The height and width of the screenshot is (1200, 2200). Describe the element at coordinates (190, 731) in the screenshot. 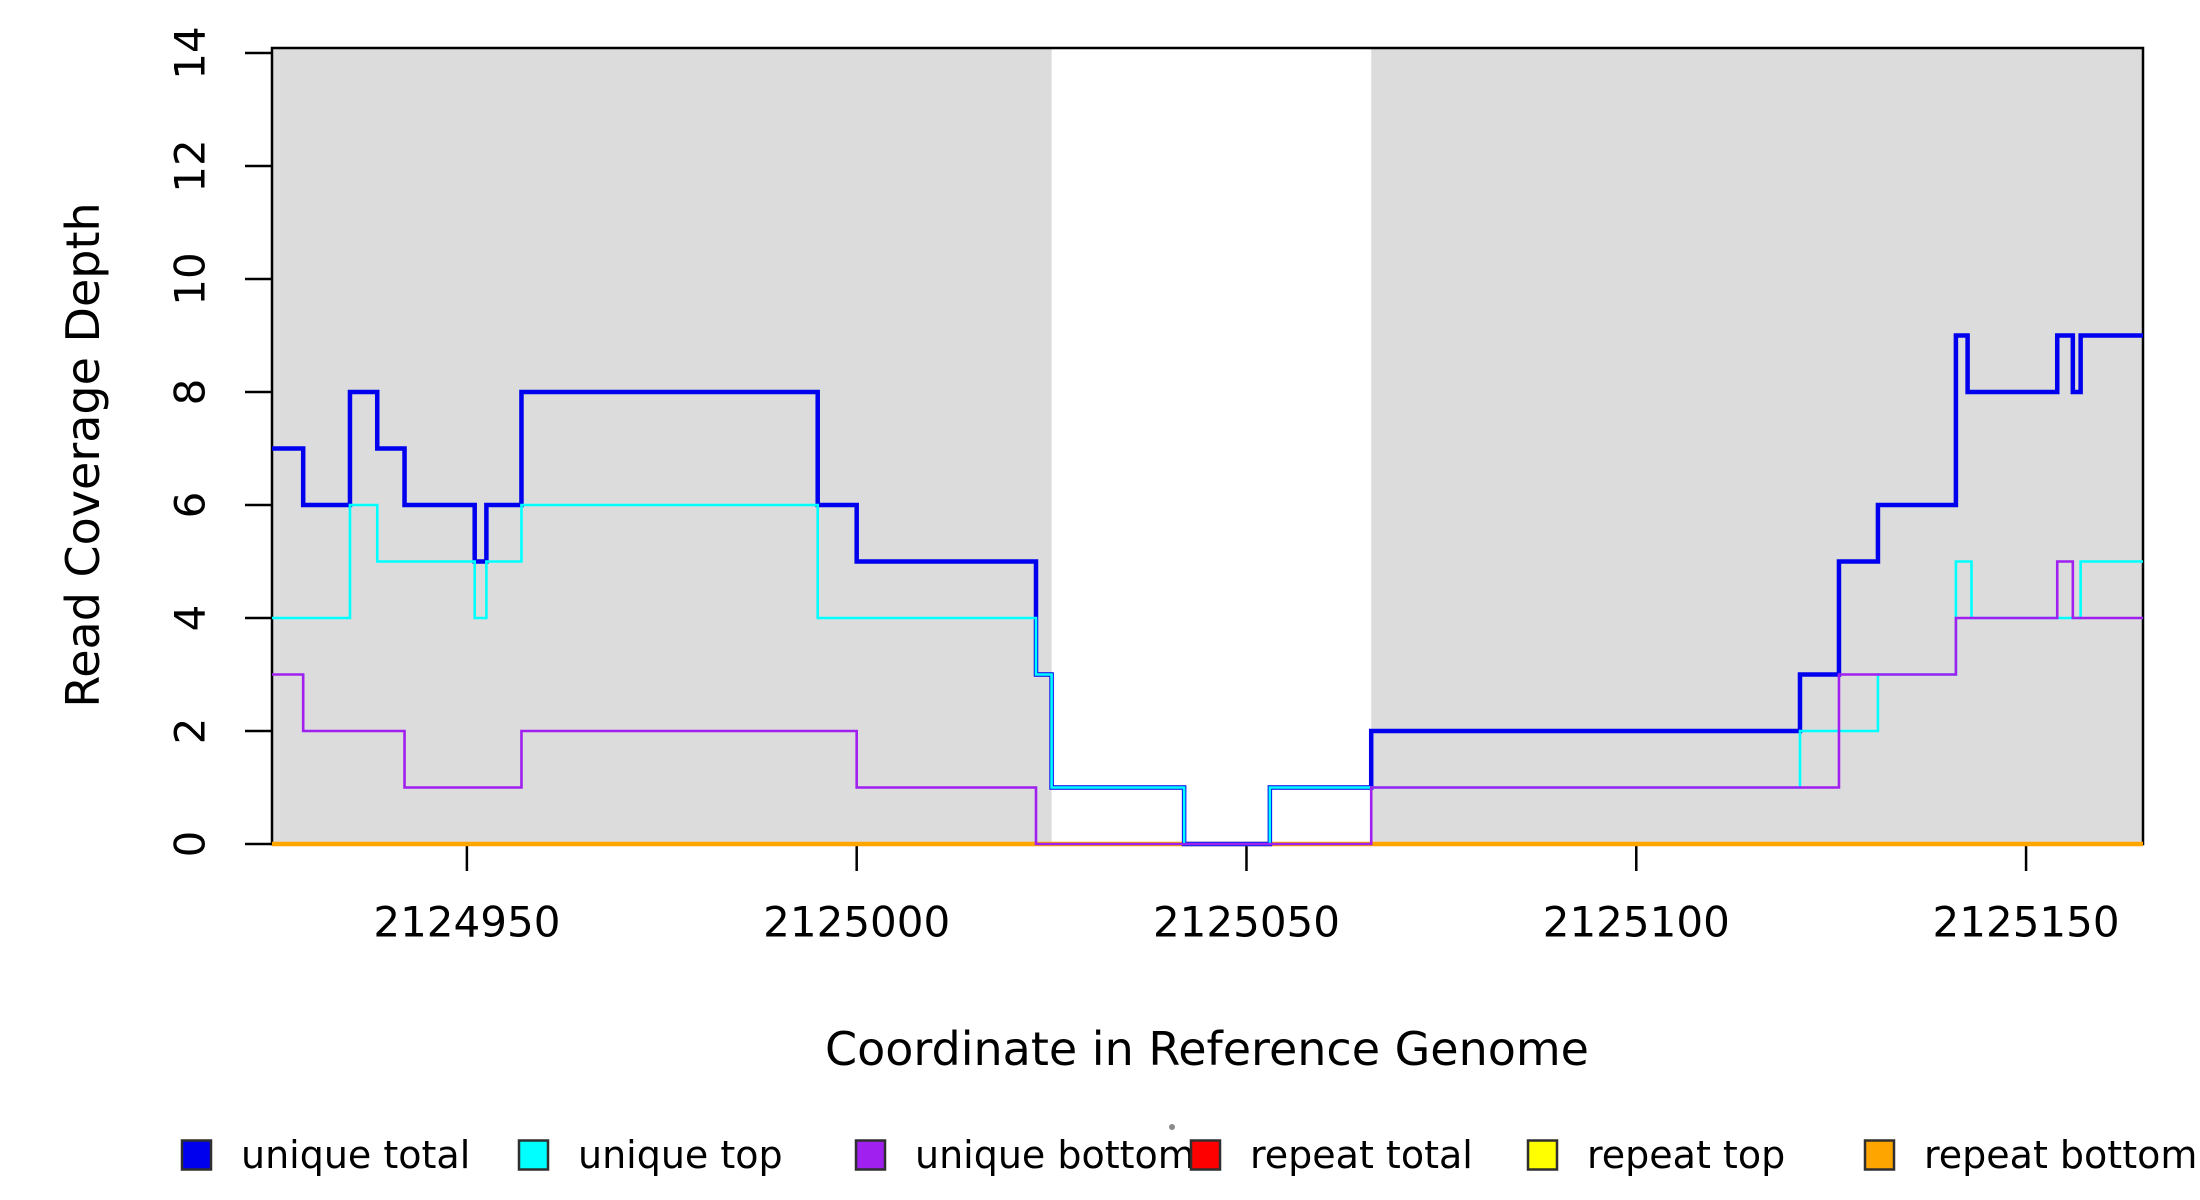

I see `y-tick-label-1: 2` at that location.